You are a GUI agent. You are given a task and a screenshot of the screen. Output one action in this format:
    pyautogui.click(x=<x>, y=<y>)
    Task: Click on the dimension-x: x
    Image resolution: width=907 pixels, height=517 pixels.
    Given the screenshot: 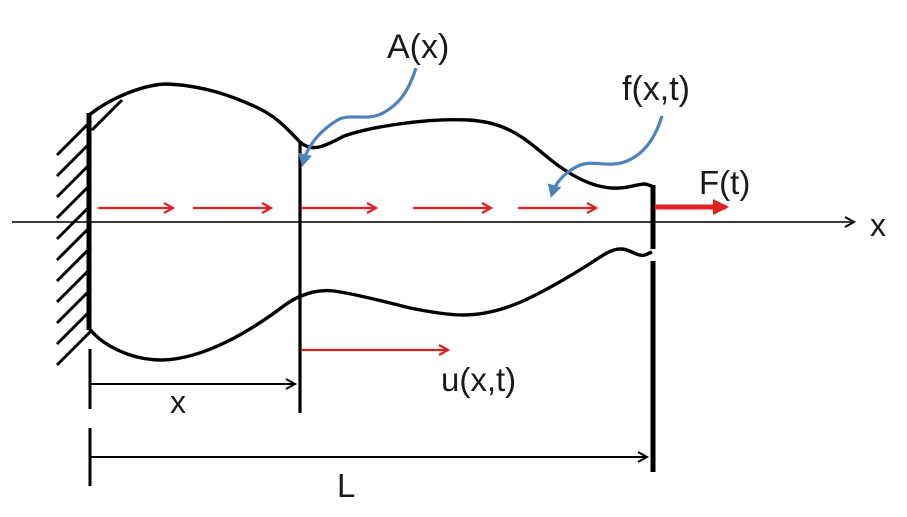 What is the action you would take?
    pyautogui.click(x=193, y=384)
    